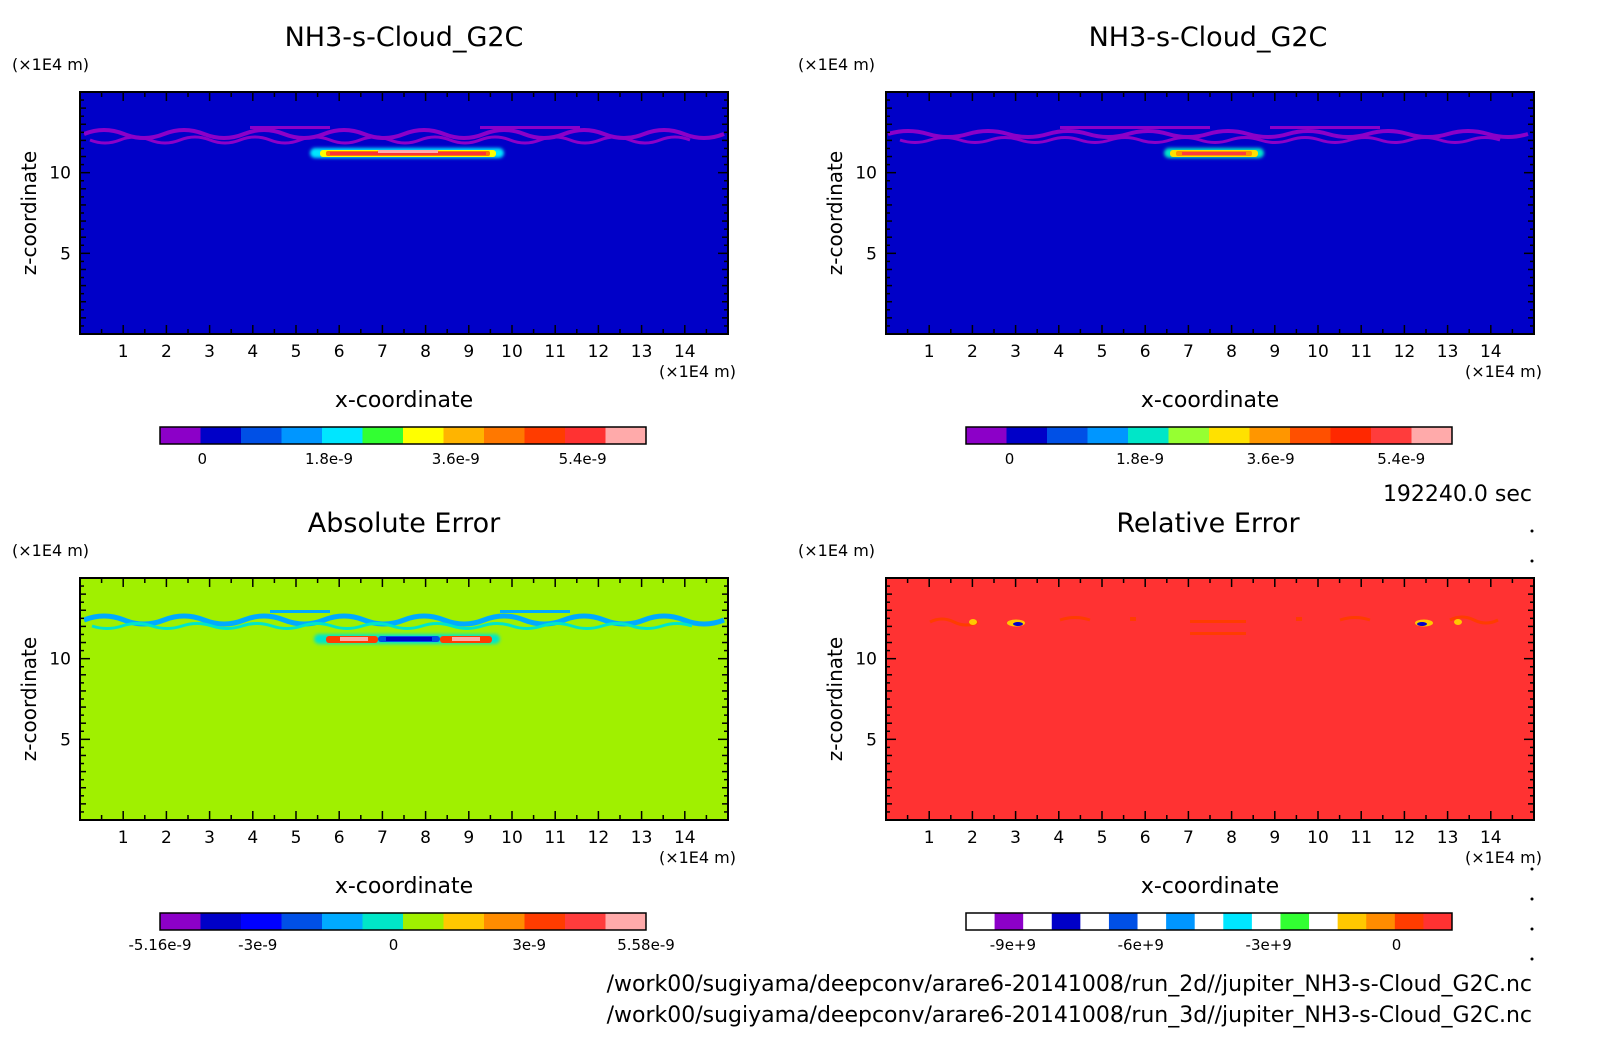 This screenshot has width=1604, height=1054. I want to click on x-tick-label: 3, so click(209, 838).